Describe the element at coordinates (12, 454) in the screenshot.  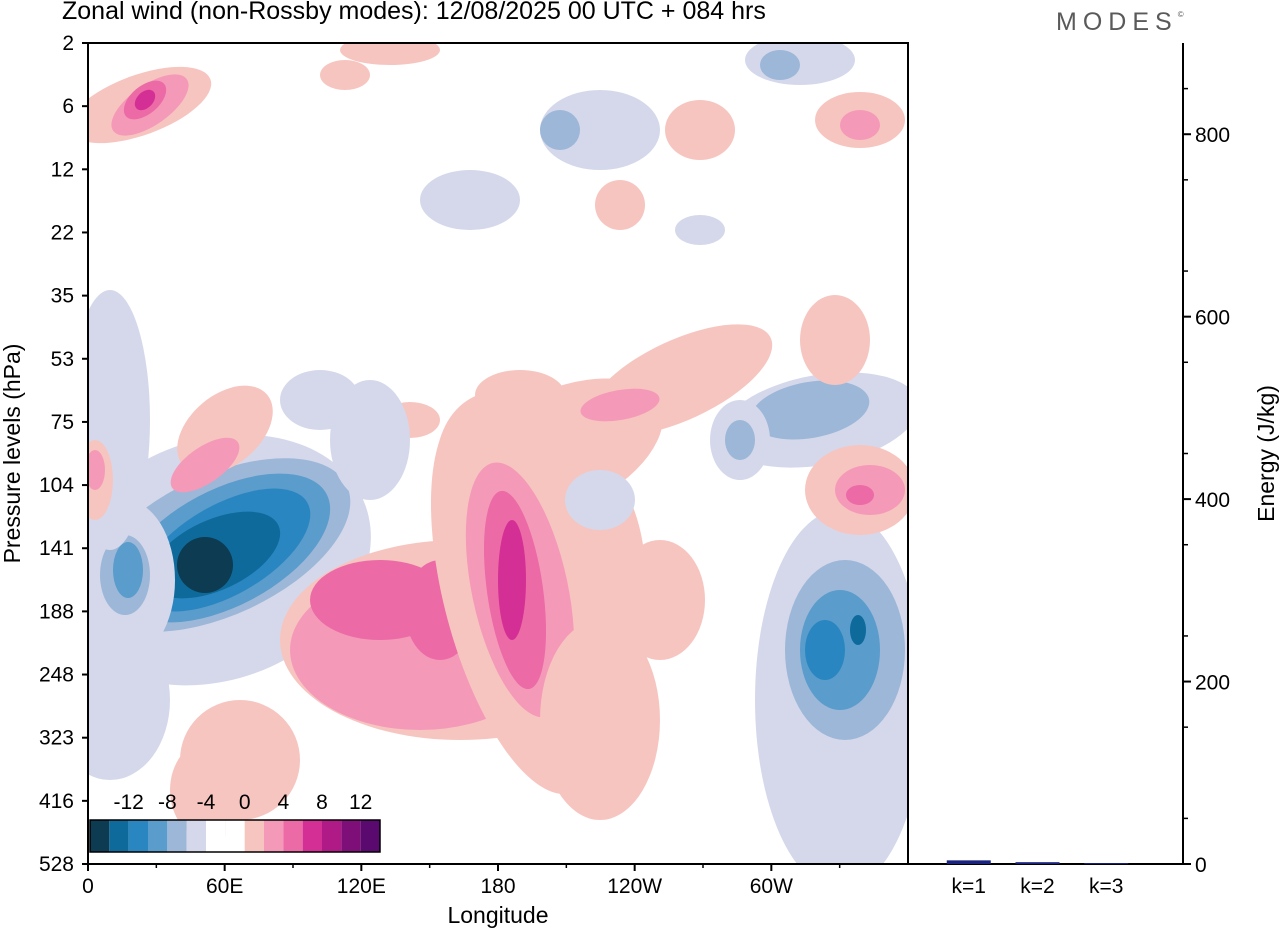
I see `y-axis-title: Pressure levels (hPa)` at that location.